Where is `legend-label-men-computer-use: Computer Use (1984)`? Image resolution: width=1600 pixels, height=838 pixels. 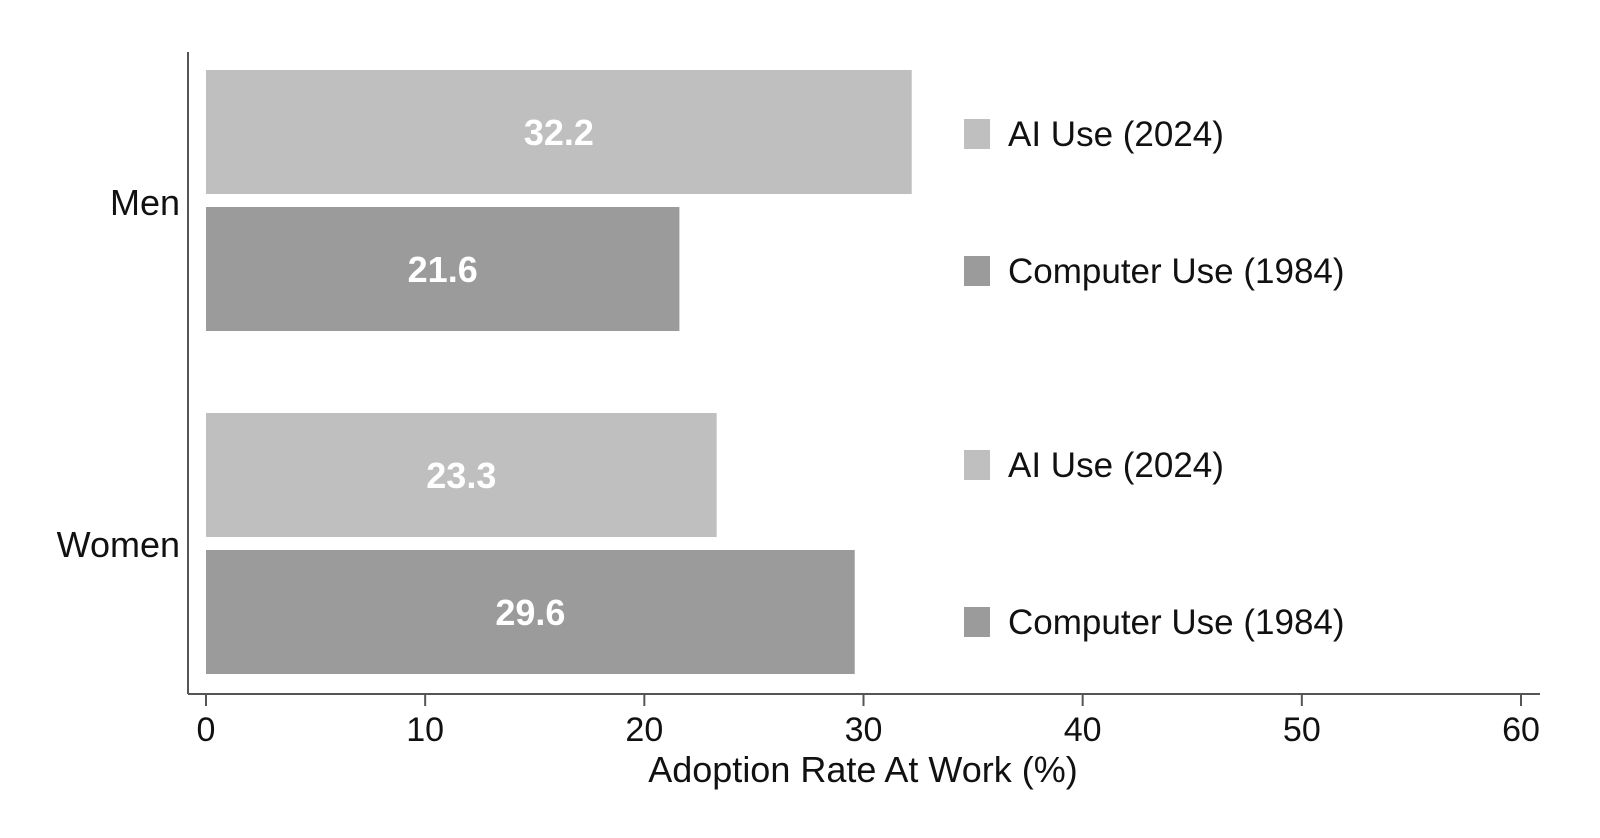
legend-label-men-computer-use: Computer Use (1984) is located at coordinates (1176, 271).